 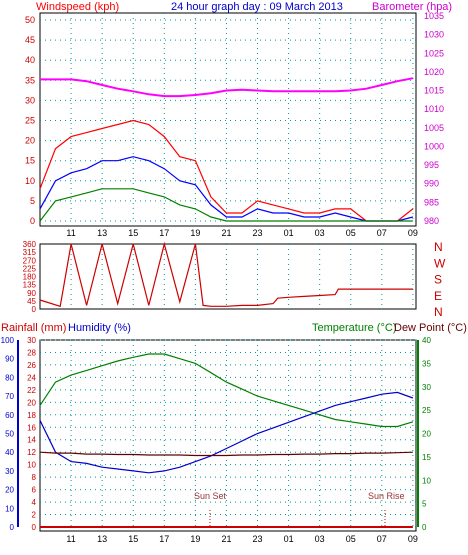 I want to click on direction-panel-frame, so click(x=228, y=276).